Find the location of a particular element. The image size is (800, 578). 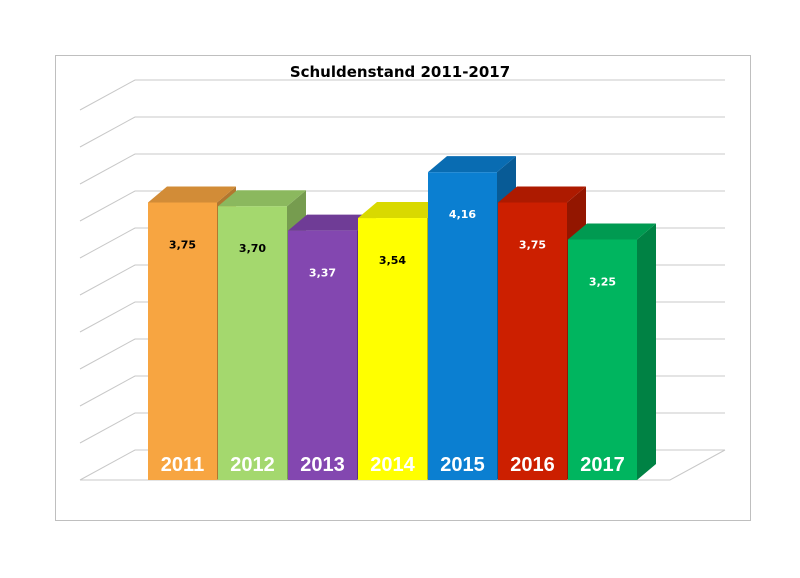

category-label: 2015 is located at coordinates (462, 465).